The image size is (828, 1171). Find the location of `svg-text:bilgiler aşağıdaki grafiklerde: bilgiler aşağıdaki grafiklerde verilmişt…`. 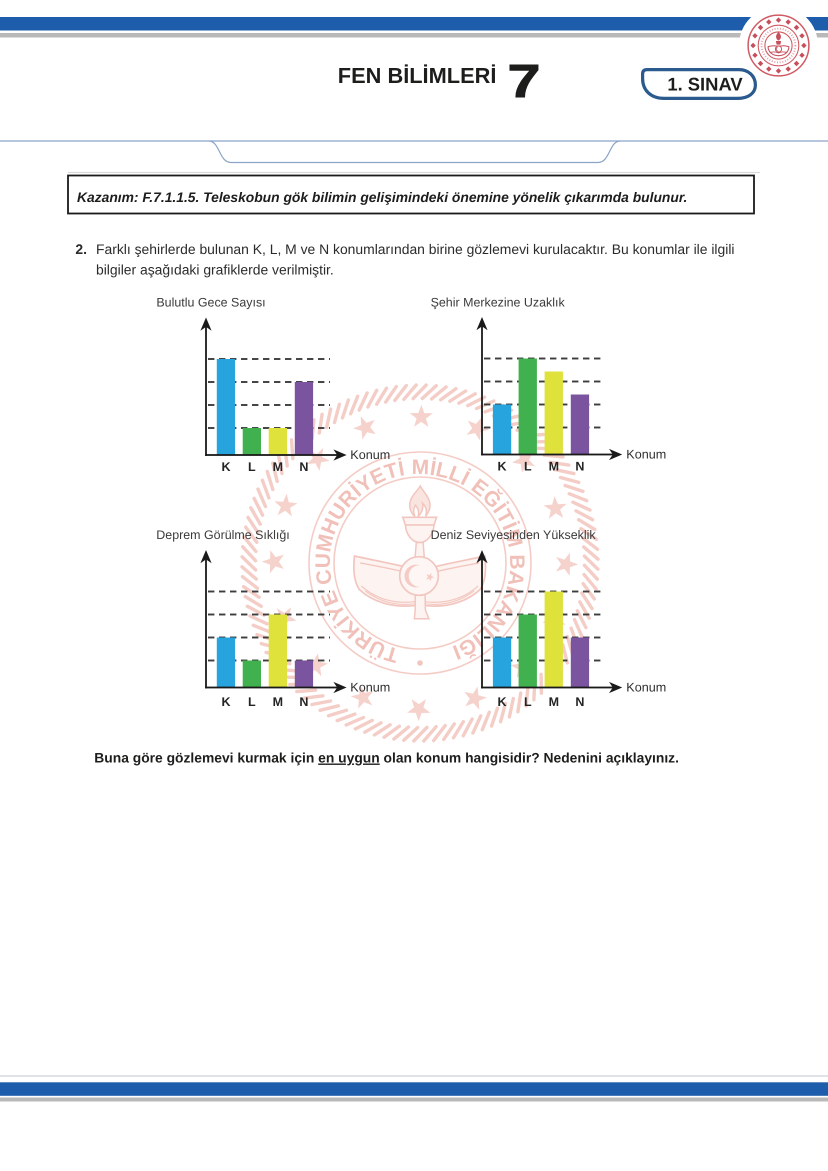

svg-text:bilgiler aşağıdaki grafiklerde: bilgiler aşağıdaki grafiklerde verilmişt… is located at coordinates (215, 270).